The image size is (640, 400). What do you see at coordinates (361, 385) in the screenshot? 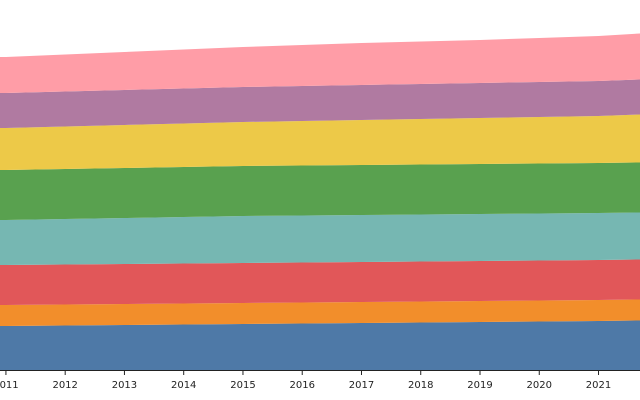
I see `x-tick-label: 2017` at bounding box center [361, 385].